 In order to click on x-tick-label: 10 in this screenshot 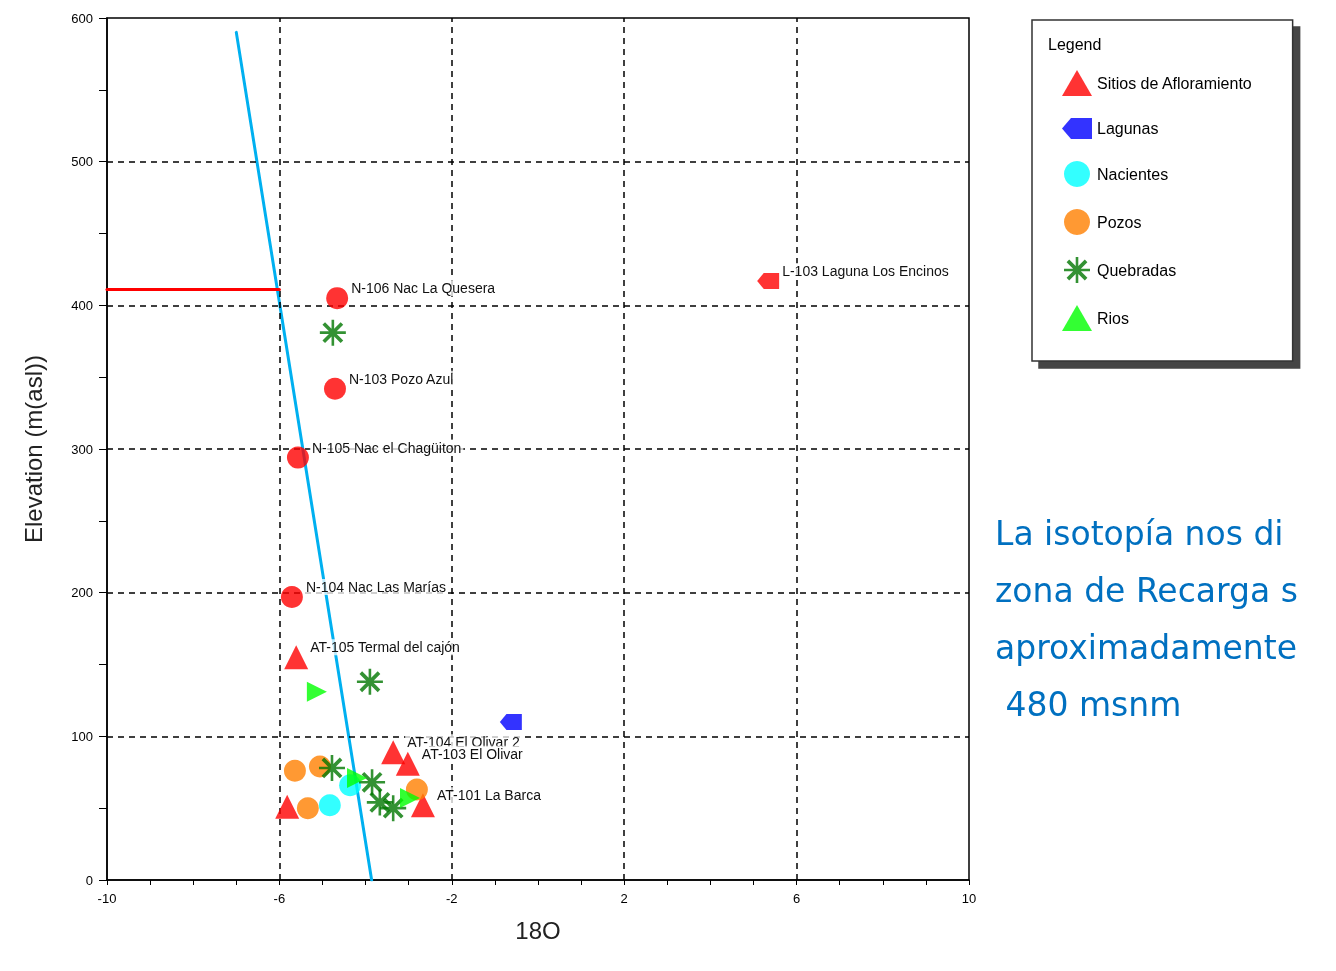, I will do `click(969, 898)`.